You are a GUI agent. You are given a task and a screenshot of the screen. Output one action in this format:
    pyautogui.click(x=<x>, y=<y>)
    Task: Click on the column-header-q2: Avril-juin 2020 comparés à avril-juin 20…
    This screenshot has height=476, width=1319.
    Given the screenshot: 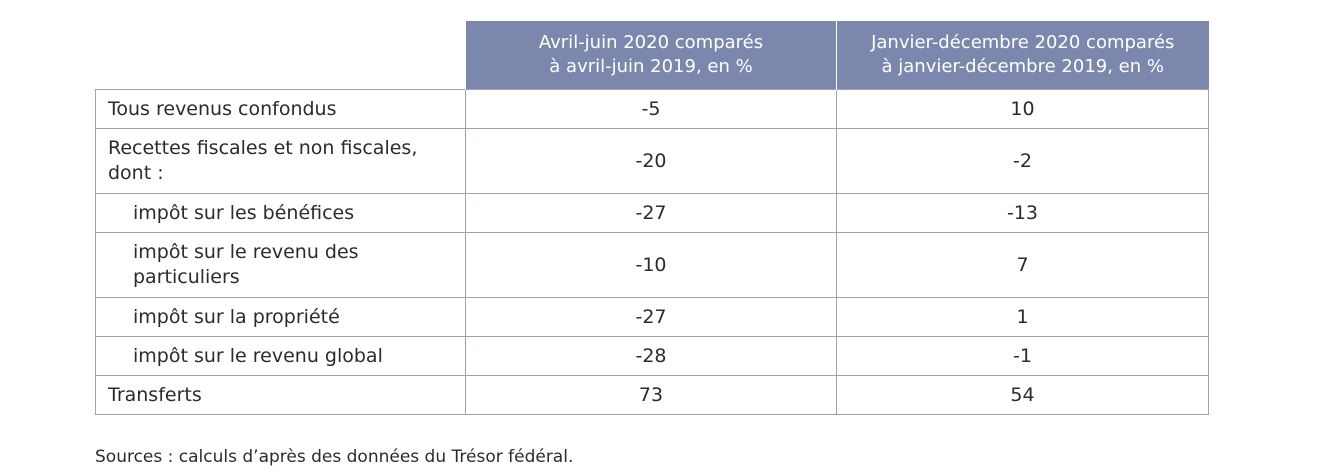 What is the action you would take?
    pyautogui.click(x=651, y=55)
    